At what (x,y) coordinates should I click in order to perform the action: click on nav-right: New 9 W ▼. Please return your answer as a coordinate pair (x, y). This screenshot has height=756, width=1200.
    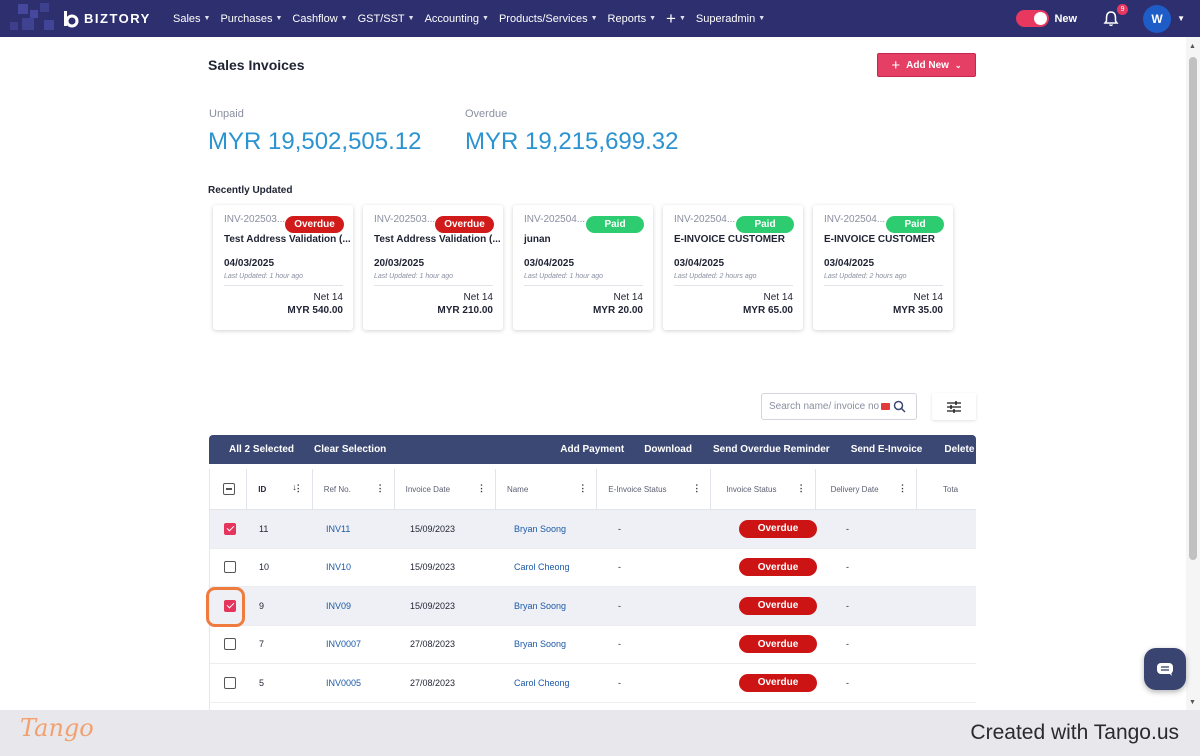
    Looking at the image, I should click on (1108, 18).